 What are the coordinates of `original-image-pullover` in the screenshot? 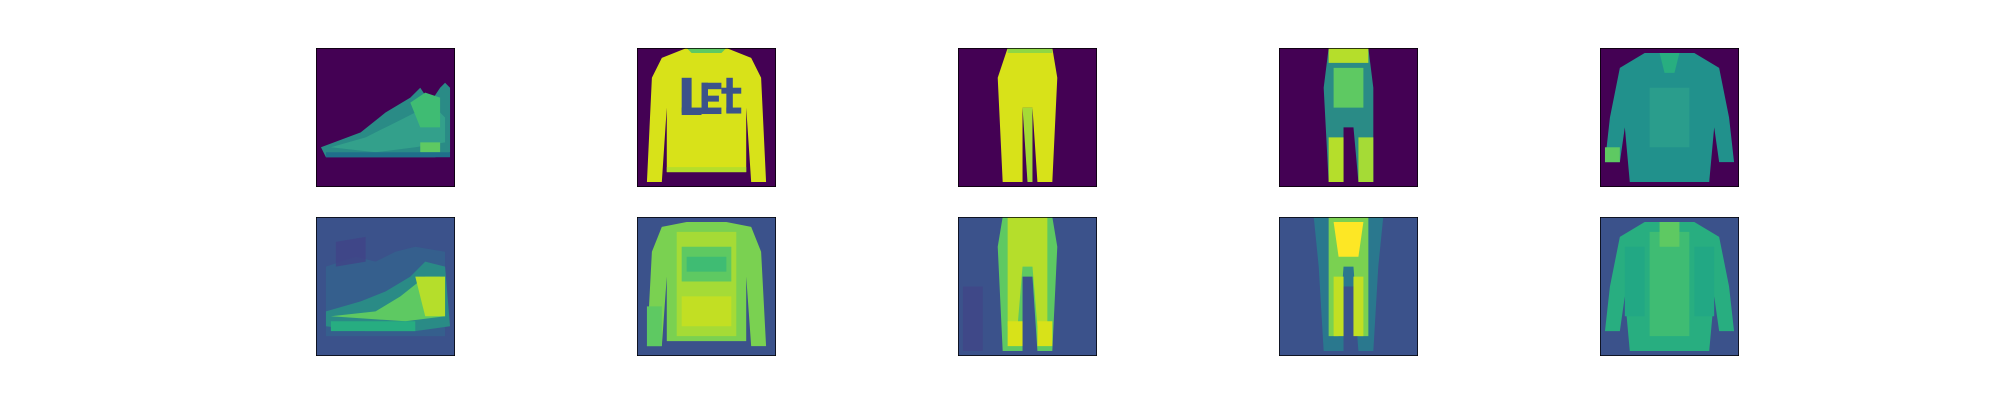 It's located at (706, 117).